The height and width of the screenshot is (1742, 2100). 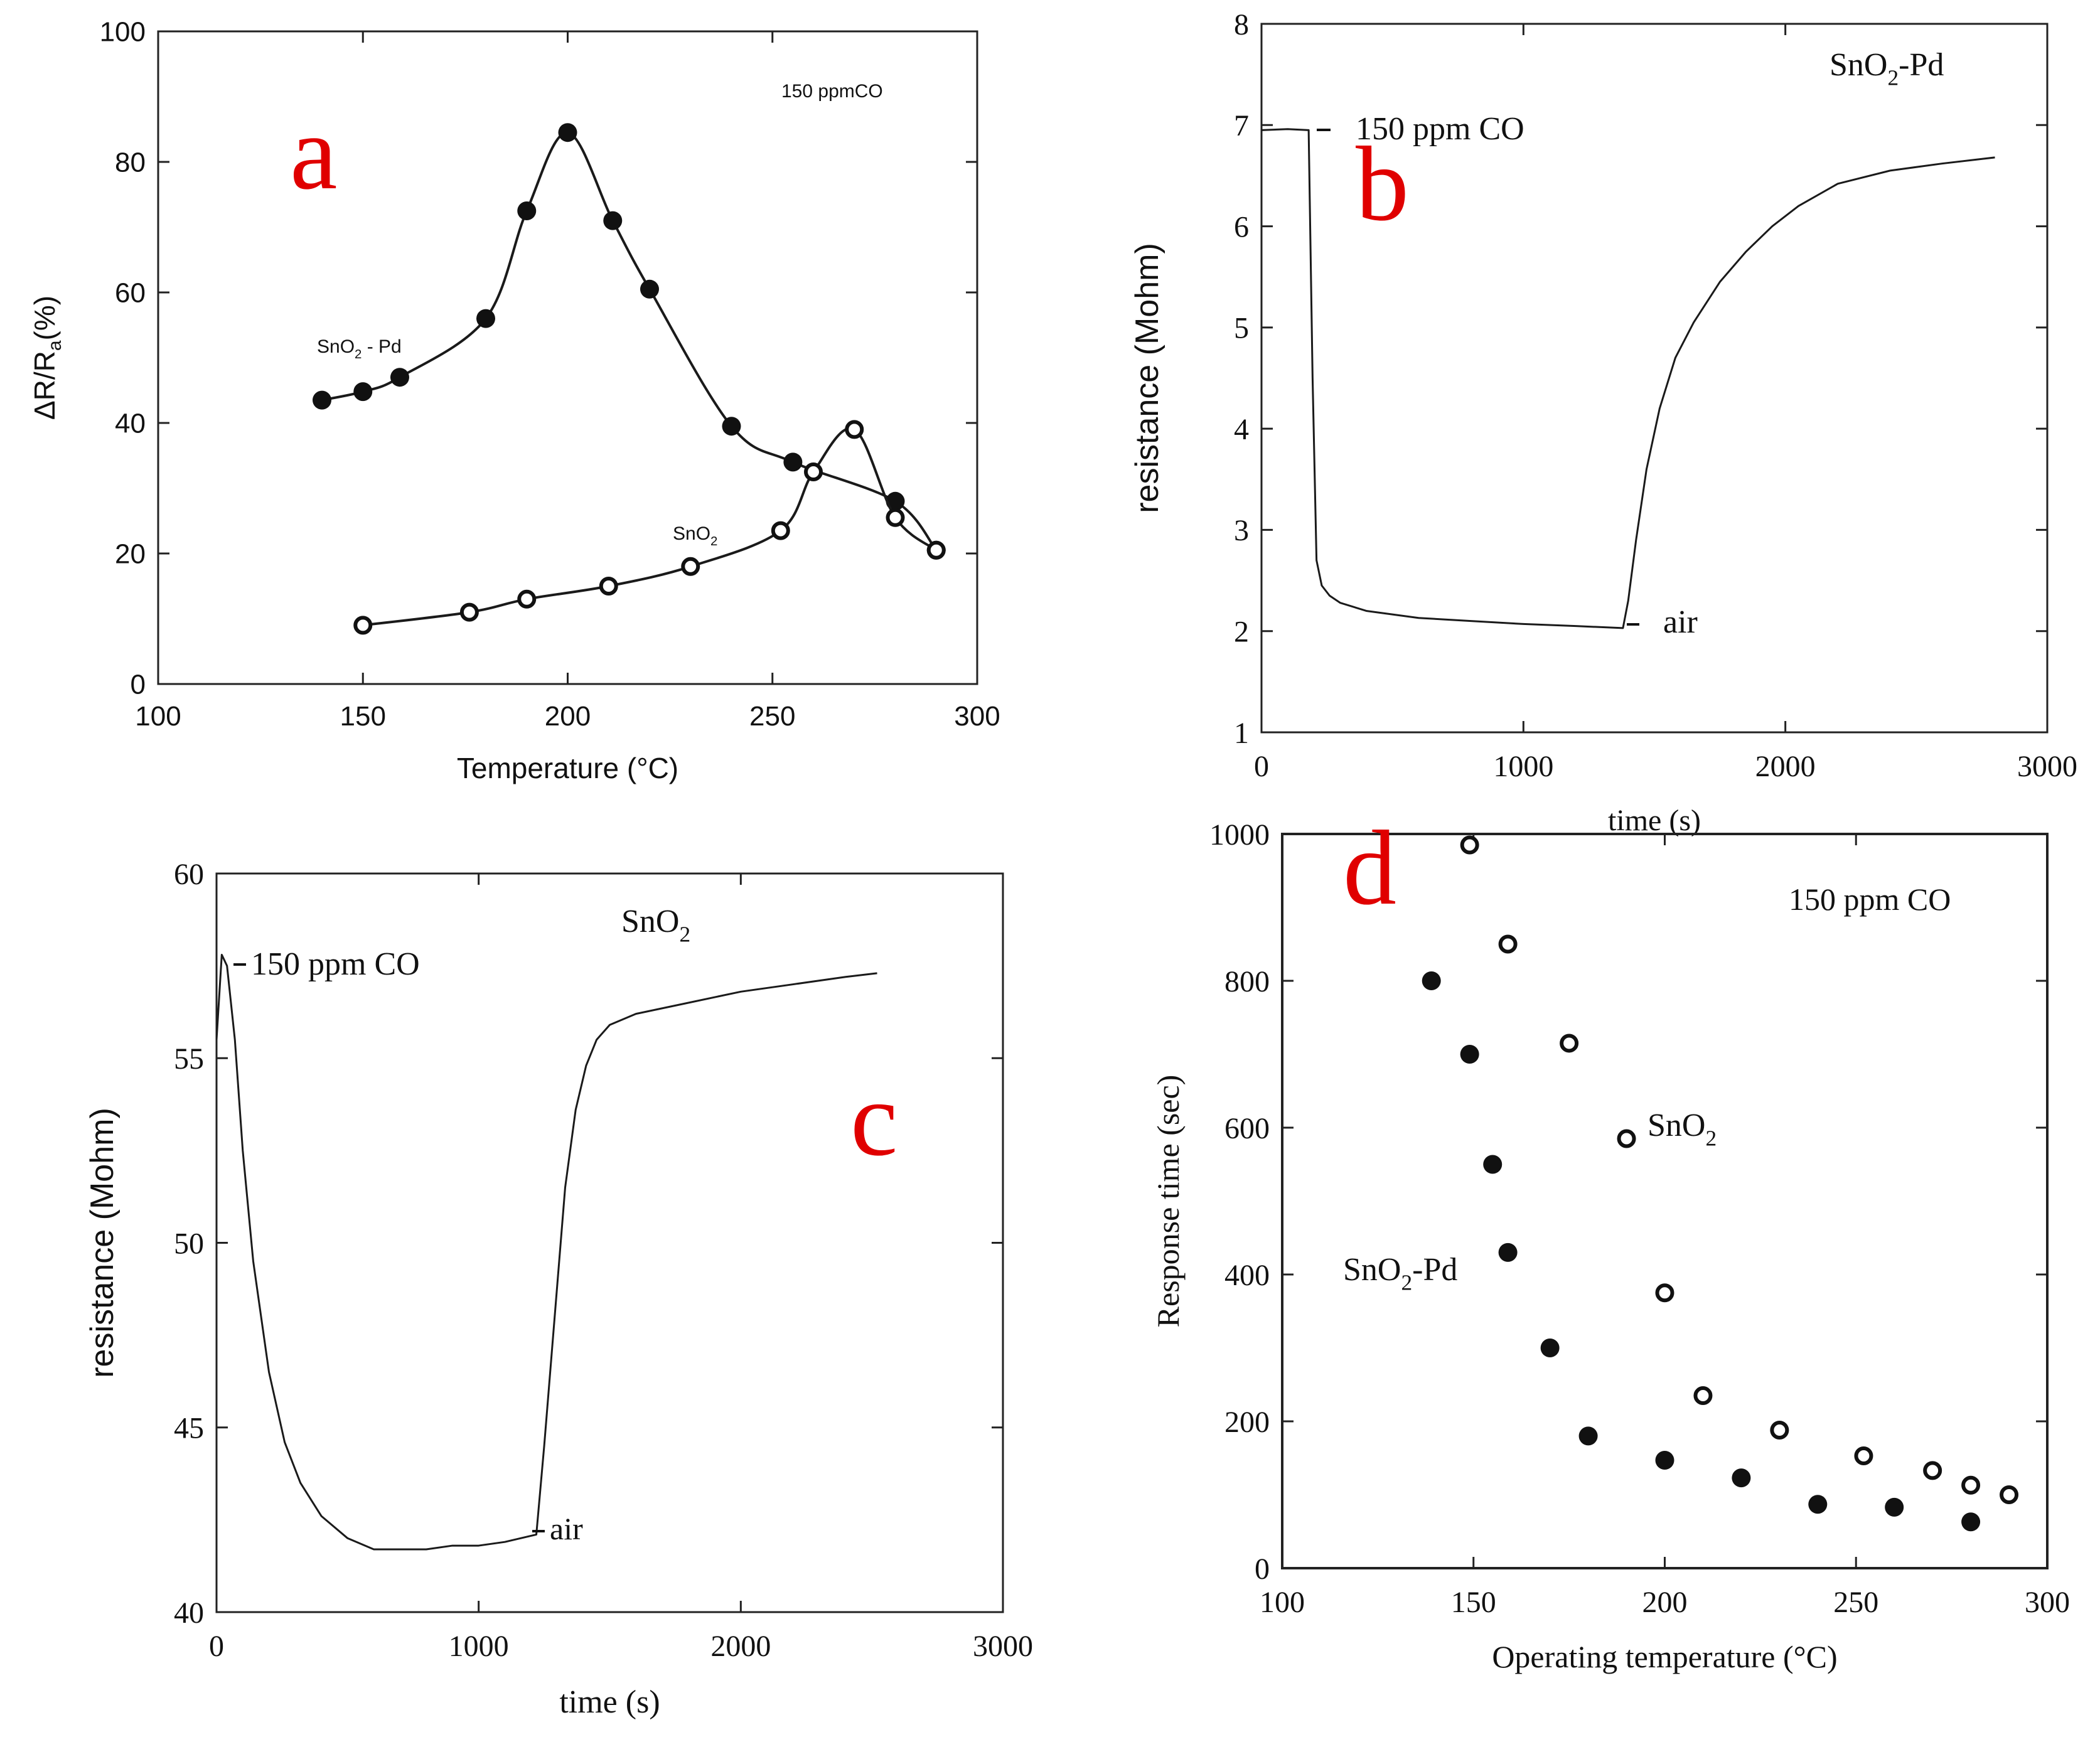 I want to click on y-tick-label: 45, so click(x=189, y=1428).